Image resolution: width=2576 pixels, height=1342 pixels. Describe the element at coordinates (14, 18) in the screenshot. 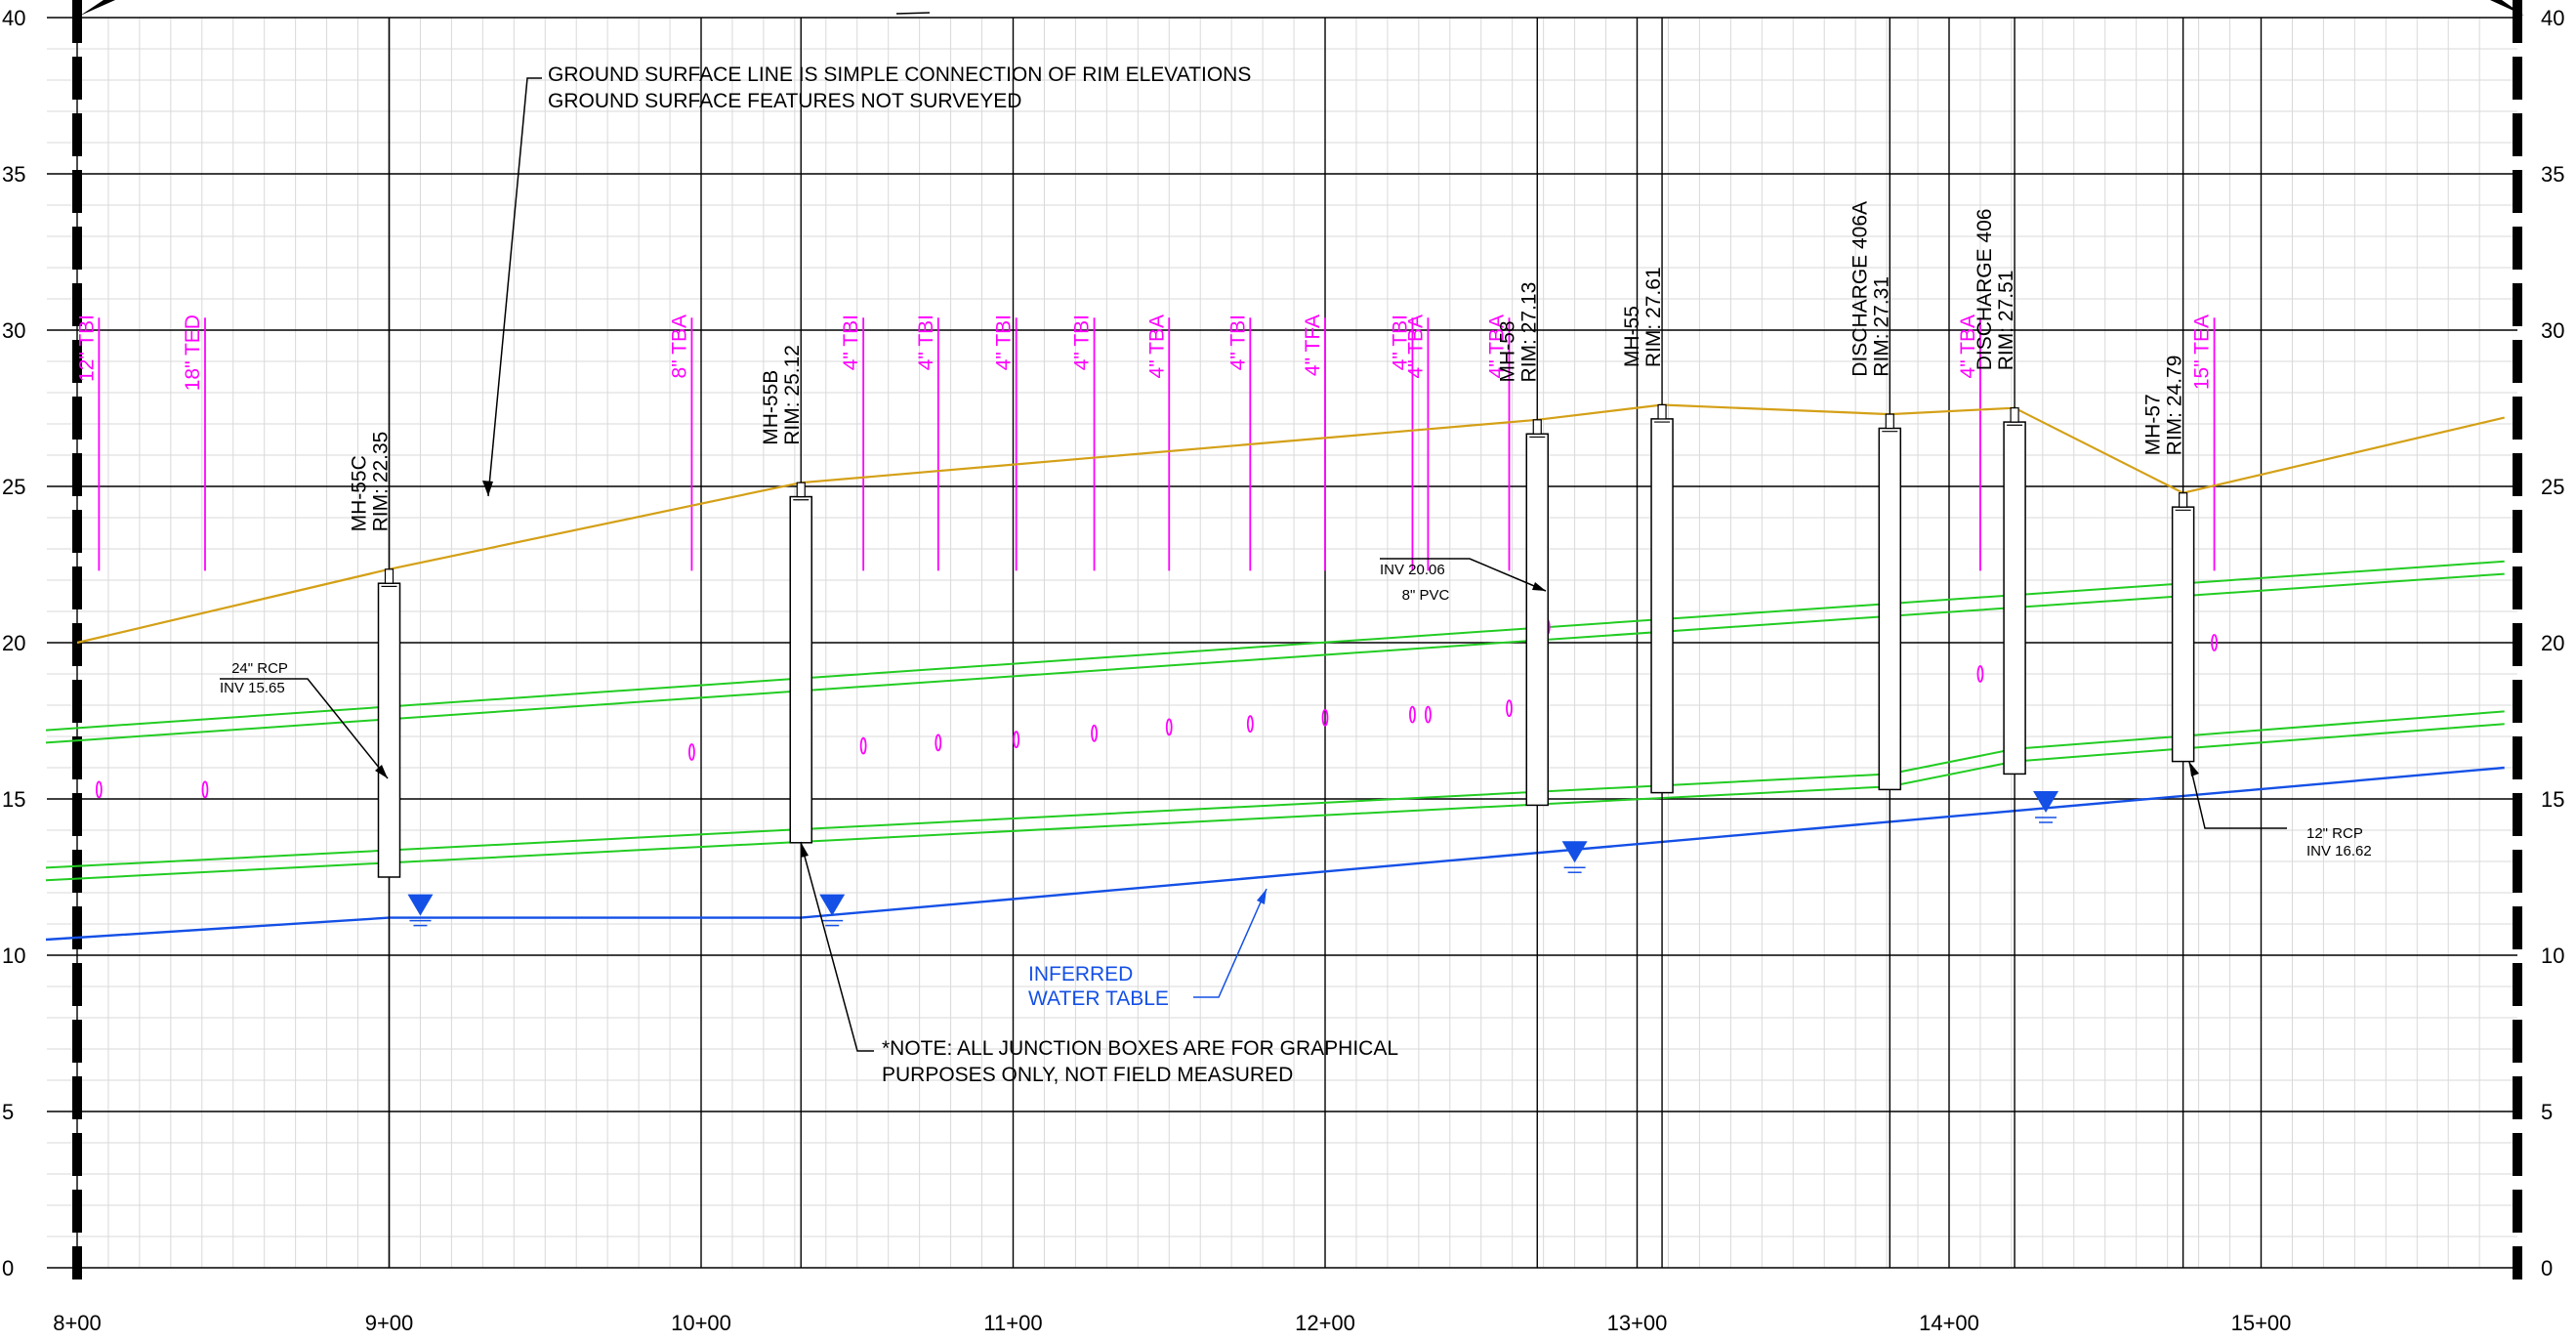

I see `y-tick-label-left: 40` at that location.